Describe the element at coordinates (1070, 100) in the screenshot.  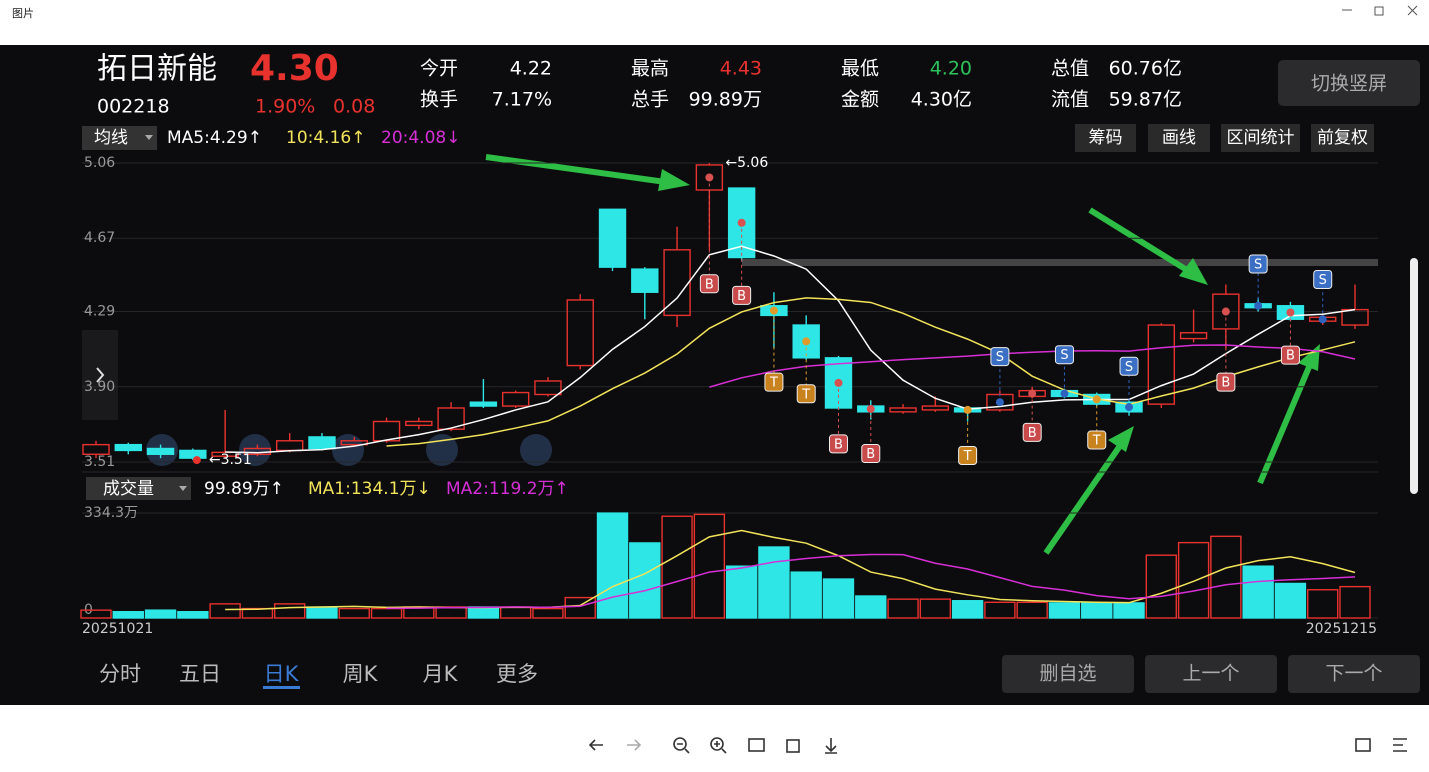
I see `stat-label: 流值` at that location.